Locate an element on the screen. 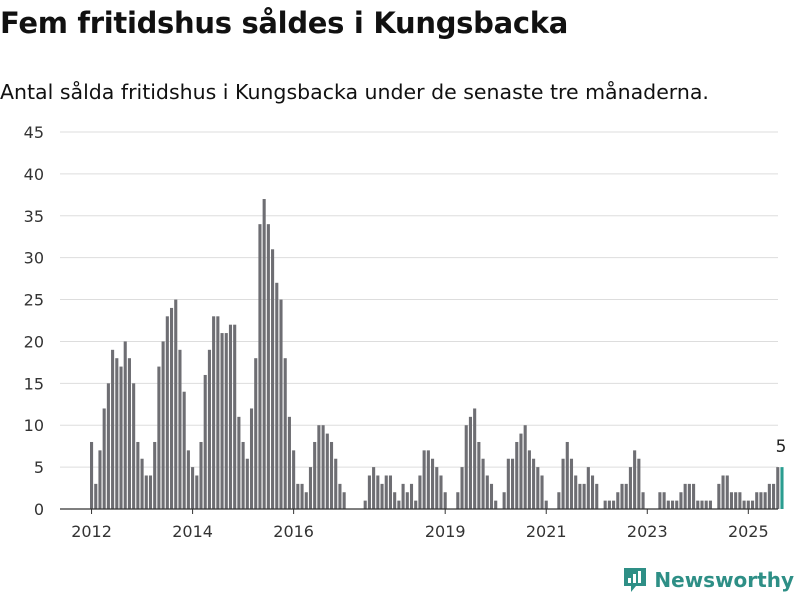 This screenshot has height=600, width=800. latest-value-label: 5 is located at coordinates (781, 447).